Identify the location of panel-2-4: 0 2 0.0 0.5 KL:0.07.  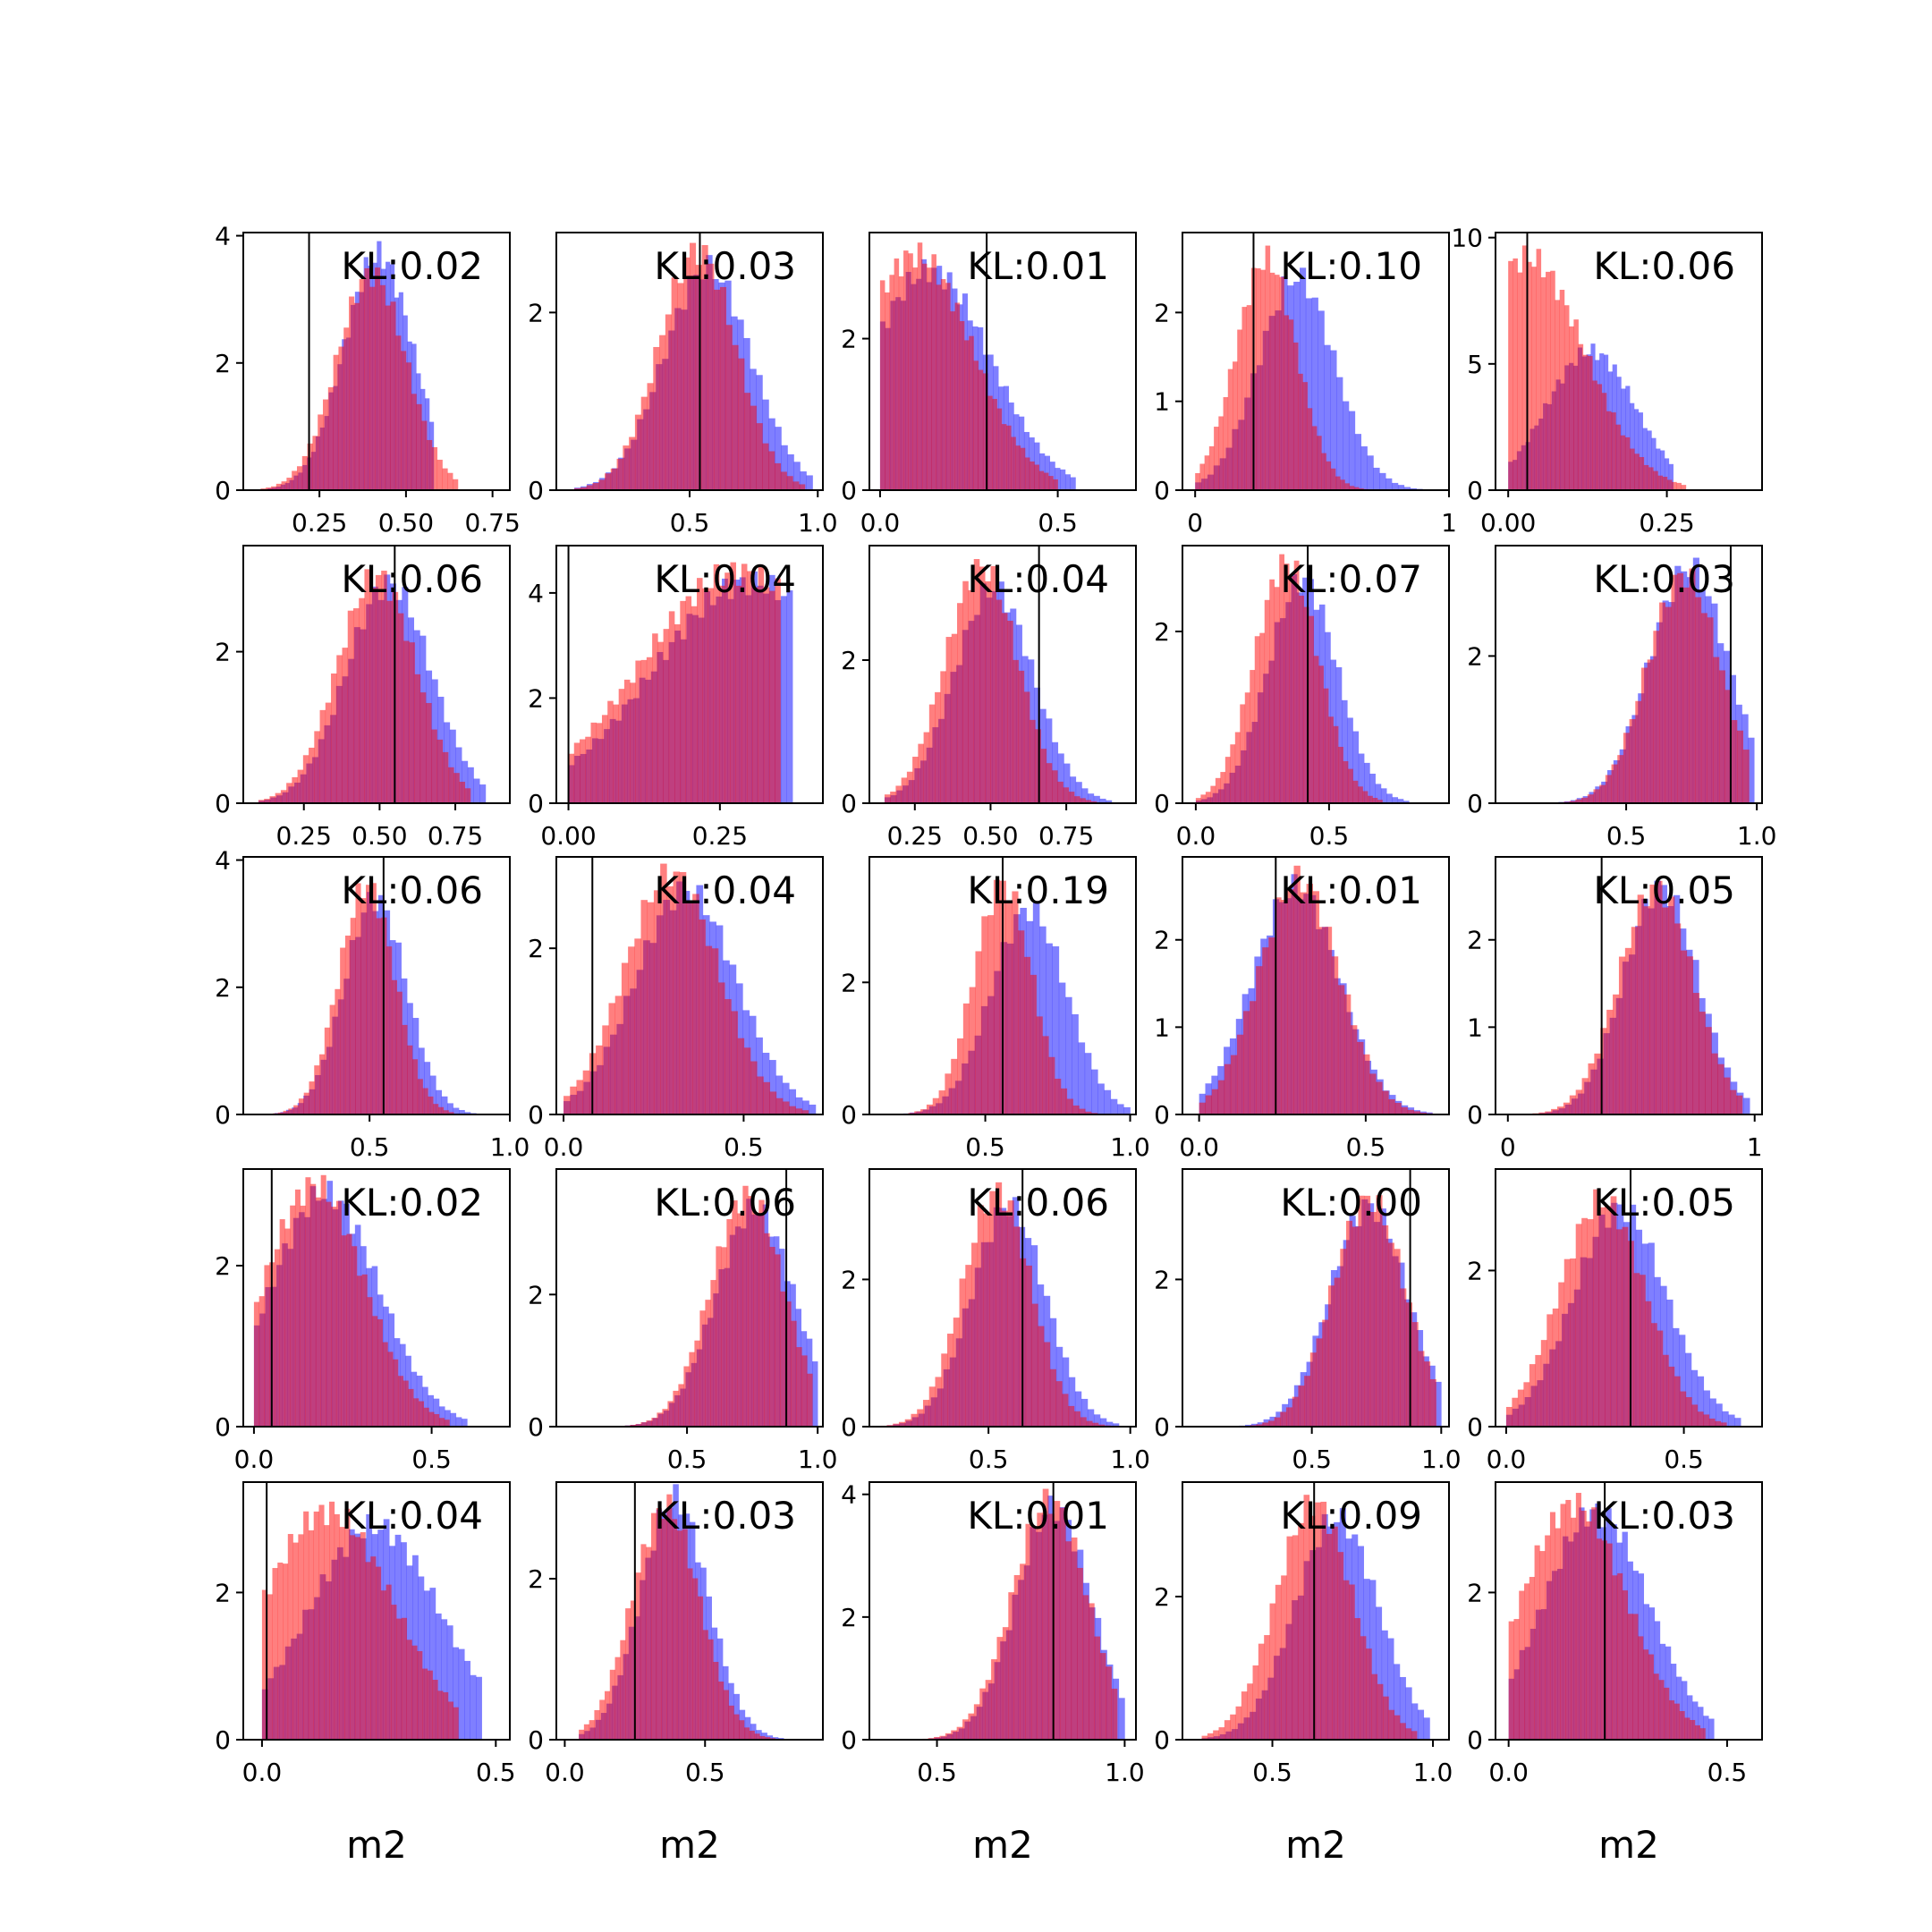
(1302, 698).